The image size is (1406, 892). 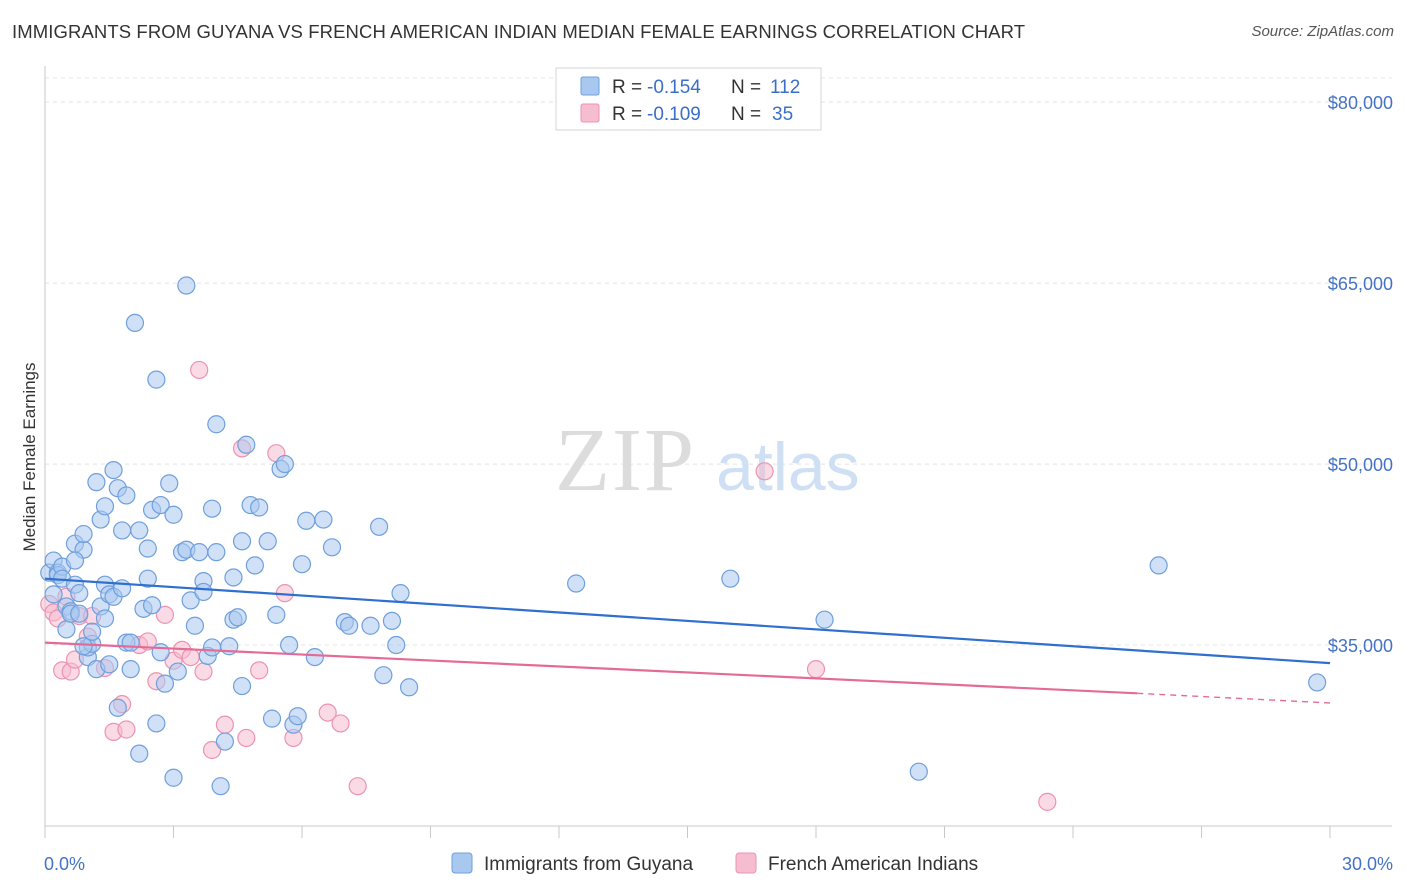 I want to click on x-tick-label: 30.0%, so click(x=1367, y=864).